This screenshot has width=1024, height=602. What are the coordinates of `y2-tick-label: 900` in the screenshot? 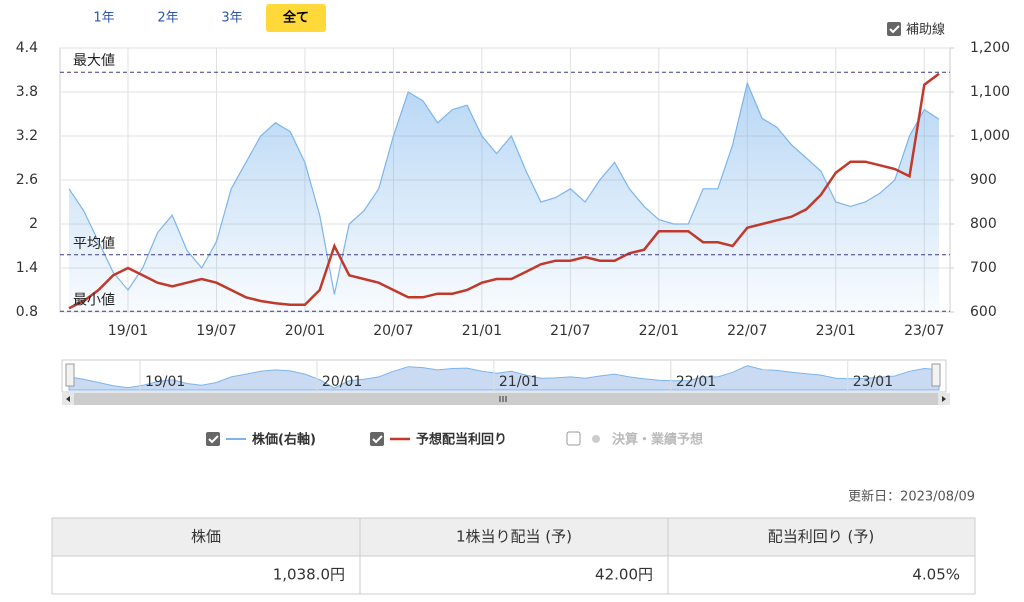 It's located at (983, 180).